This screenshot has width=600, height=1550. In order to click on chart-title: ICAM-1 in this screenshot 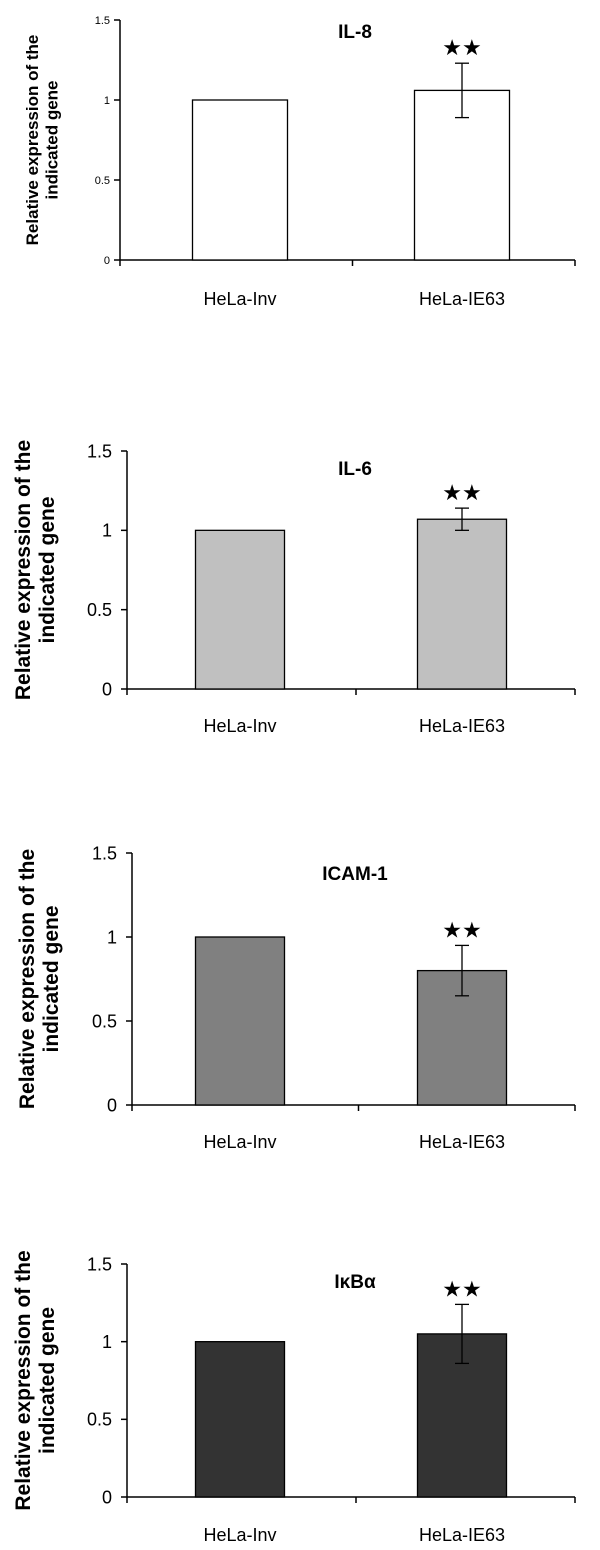, I will do `click(355, 874)`.